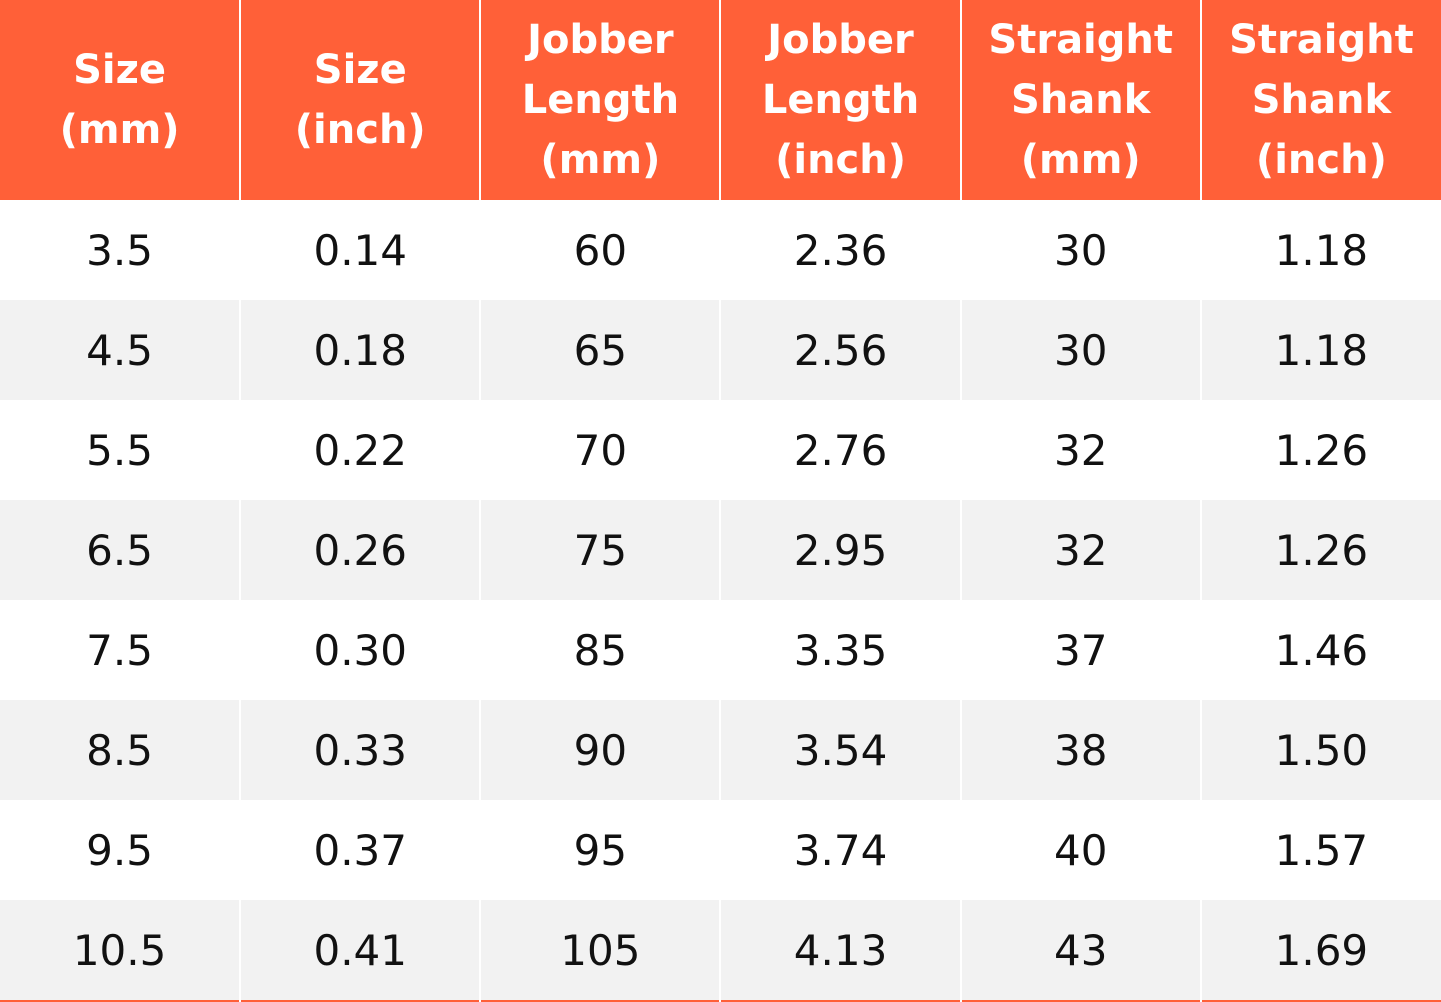  I want to click on table-cell: 4.5, so click(120, 350).